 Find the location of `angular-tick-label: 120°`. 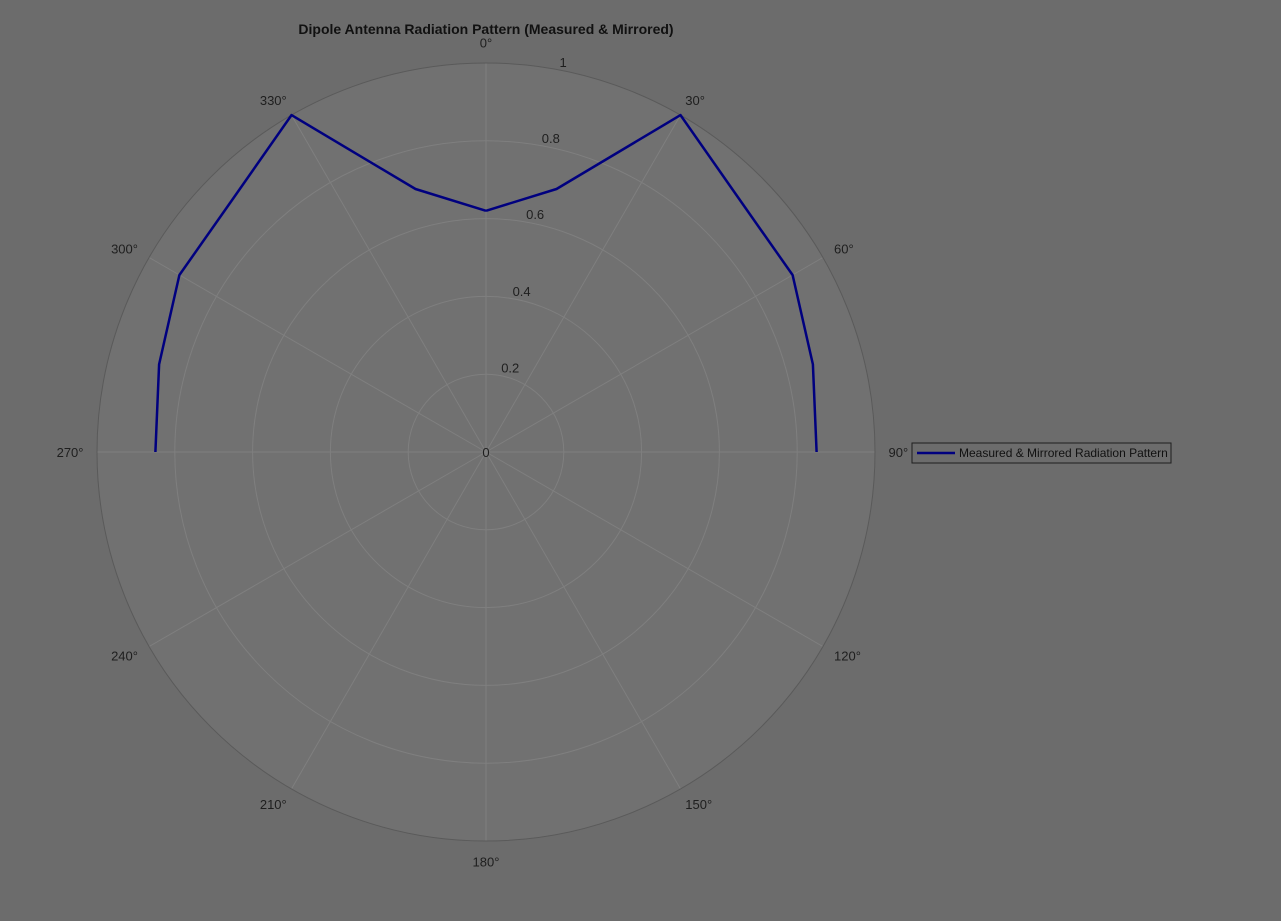

angular-tick-label: 120° is located at coordinates (847, 655).